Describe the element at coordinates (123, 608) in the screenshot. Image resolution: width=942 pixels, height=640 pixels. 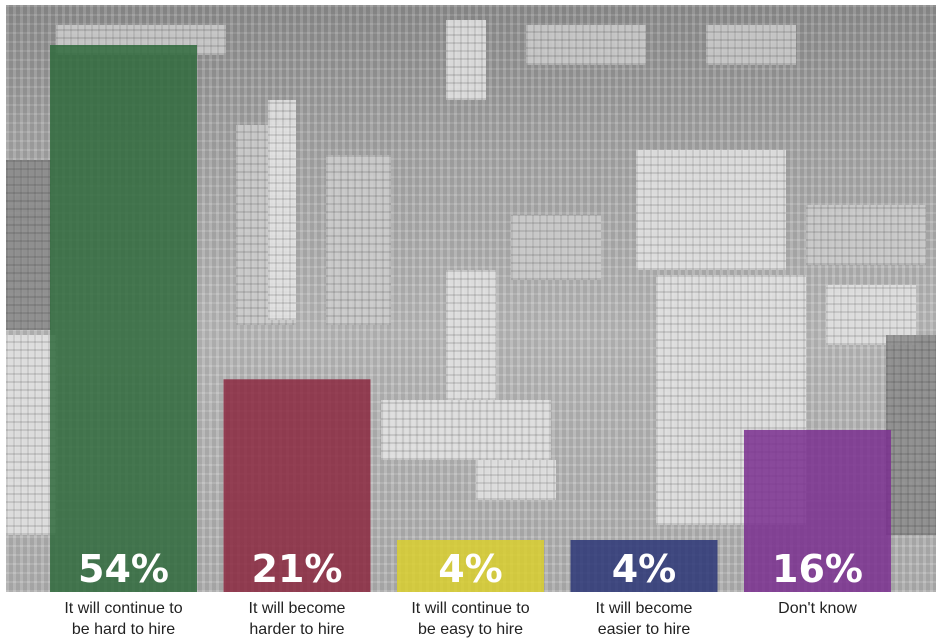
I see `category-label-0-line-0: It will continue to` at that location.